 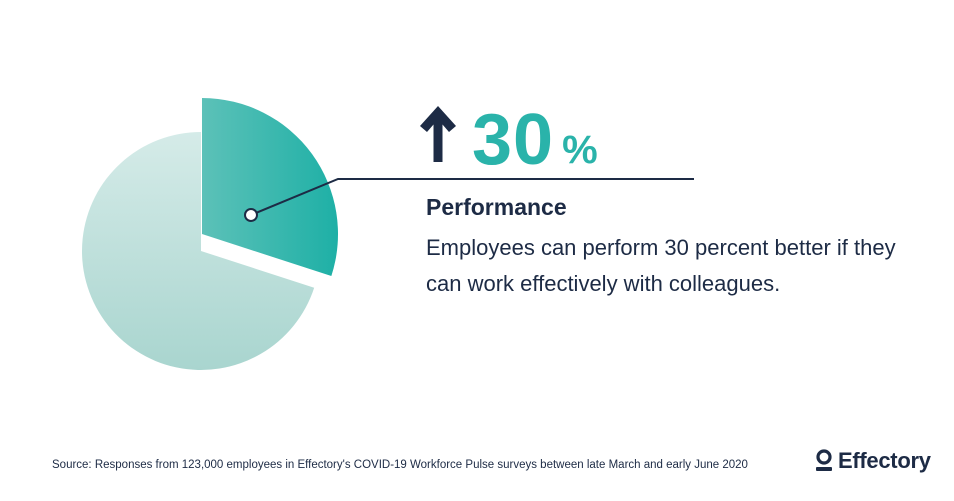 I want to click on stat-number: 30, so click(x=513, y=140).